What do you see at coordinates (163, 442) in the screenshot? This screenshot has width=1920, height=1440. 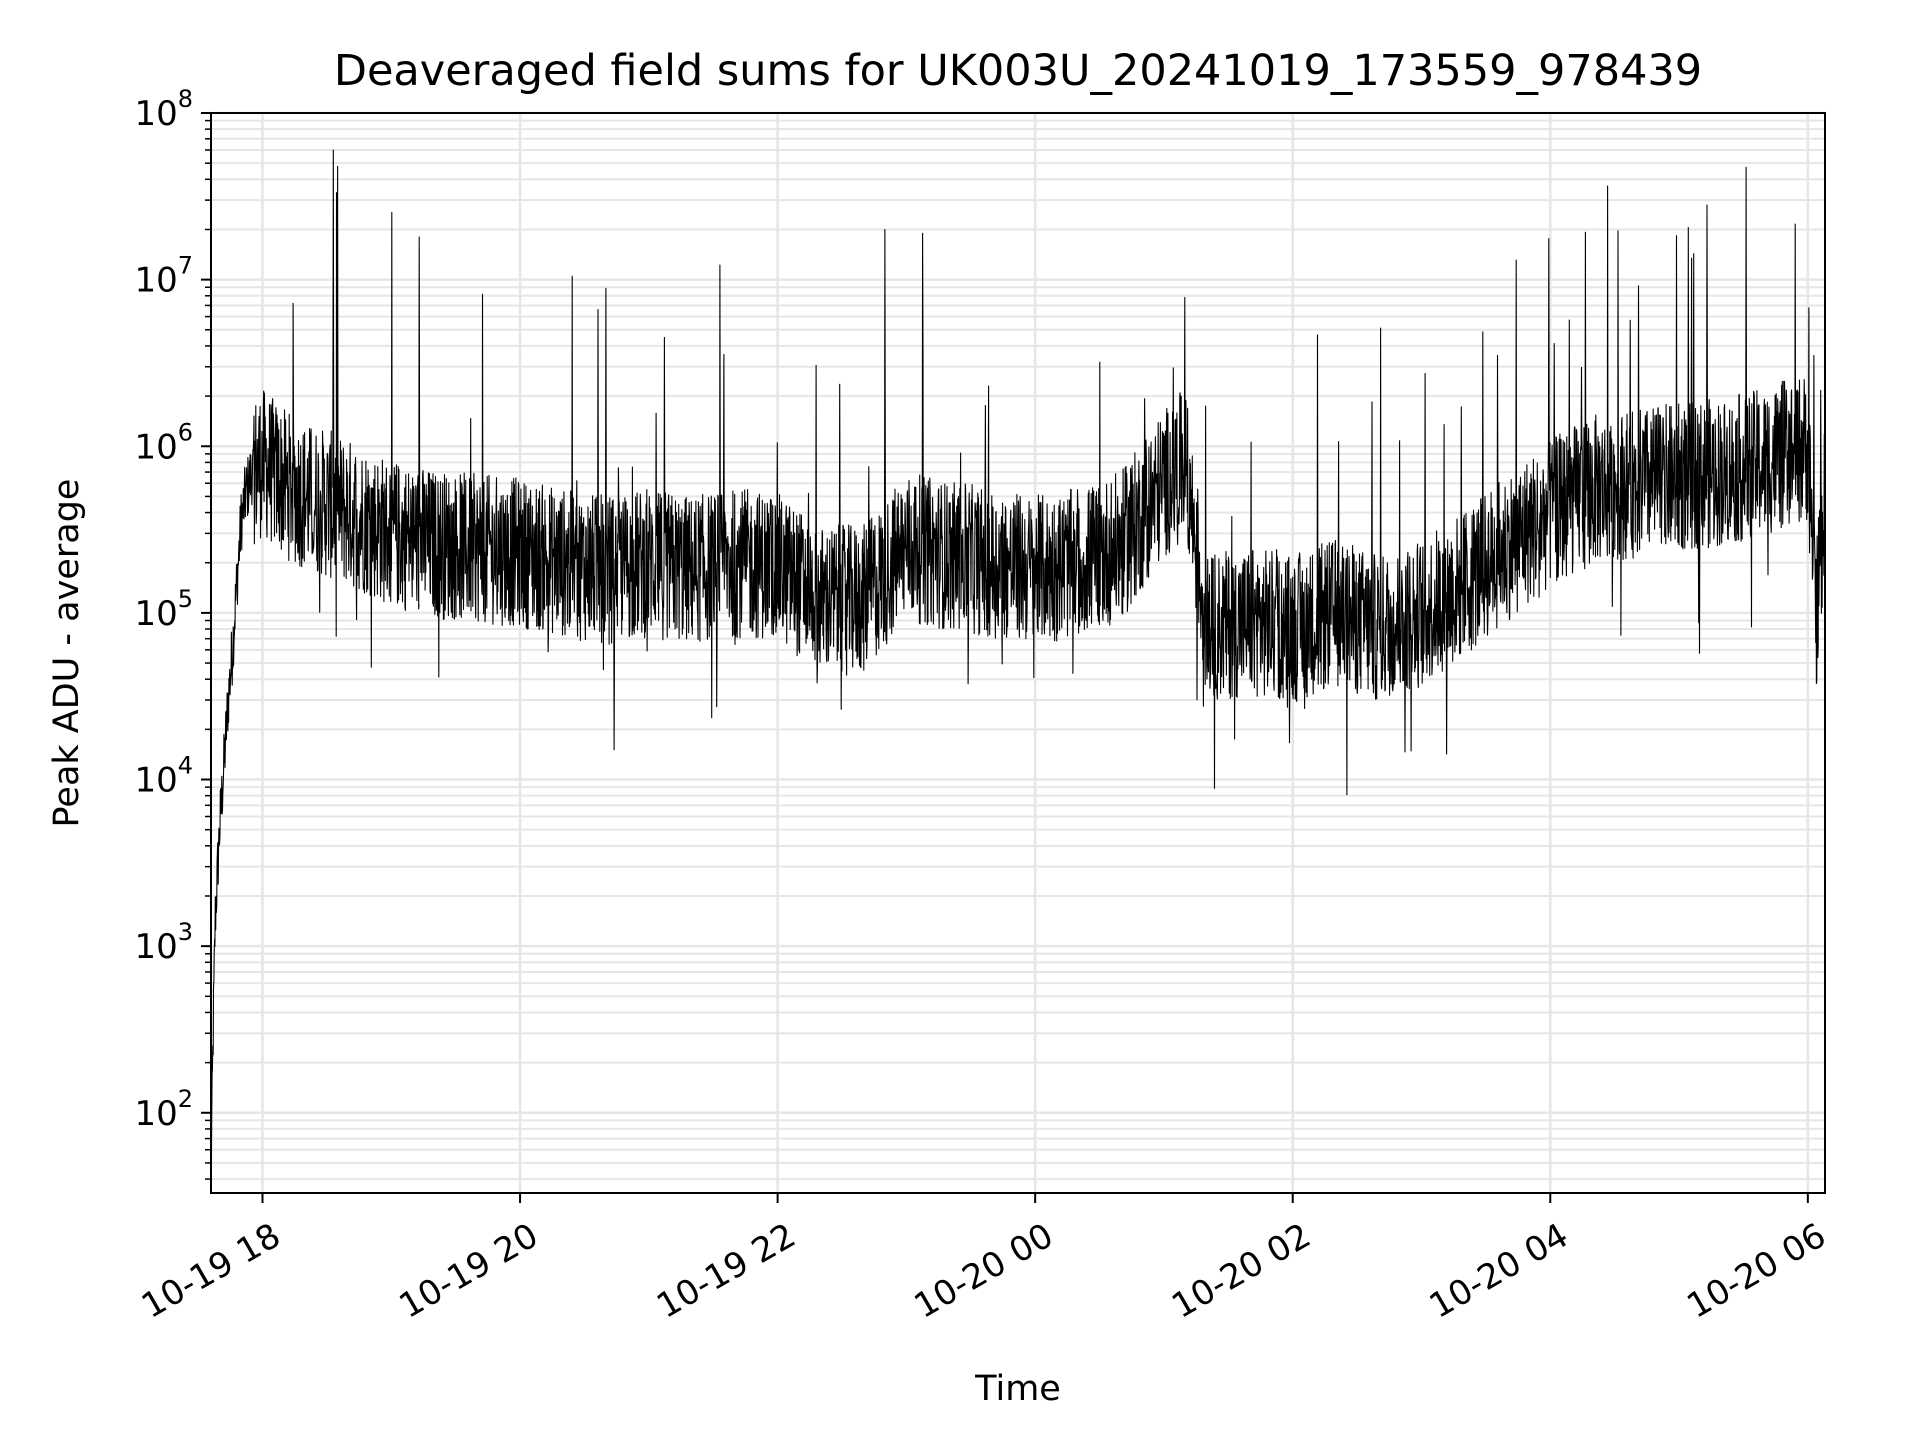 I see `y-tick-label: 10⁶` at bounding box center [163, 442].